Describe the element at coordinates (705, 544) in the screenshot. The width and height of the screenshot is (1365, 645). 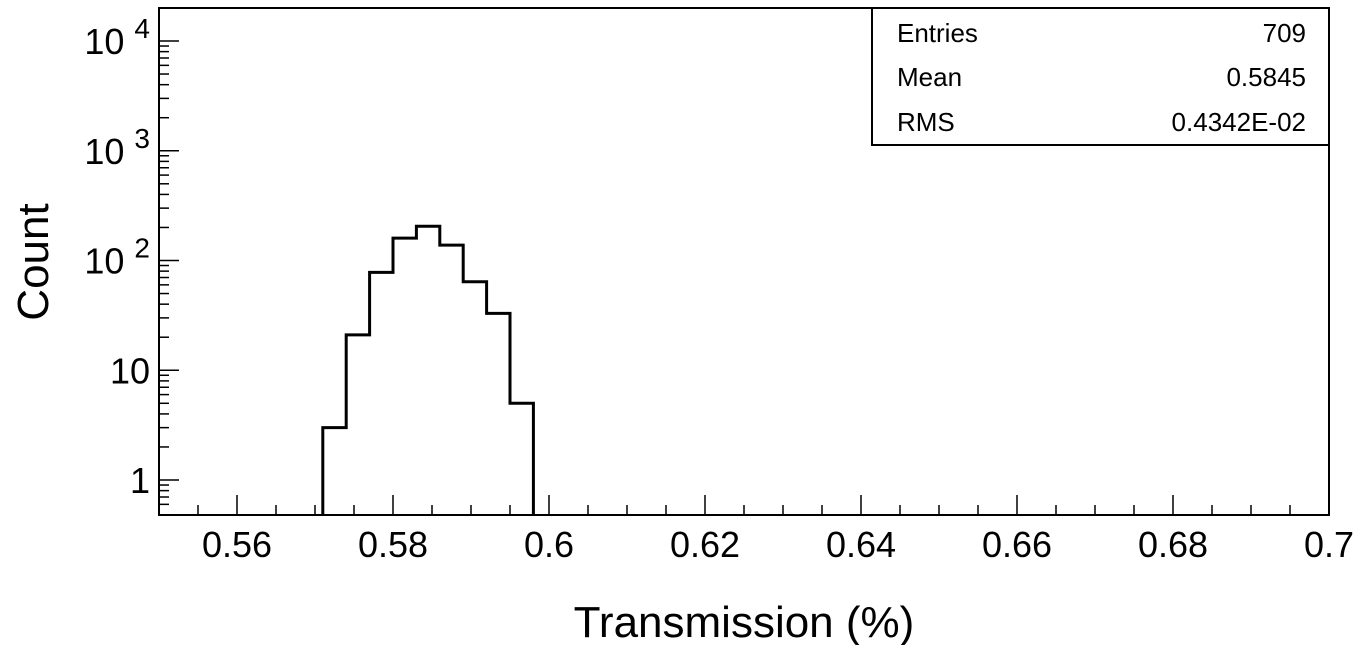
I see `x-tick-label: 0.62` at that location.